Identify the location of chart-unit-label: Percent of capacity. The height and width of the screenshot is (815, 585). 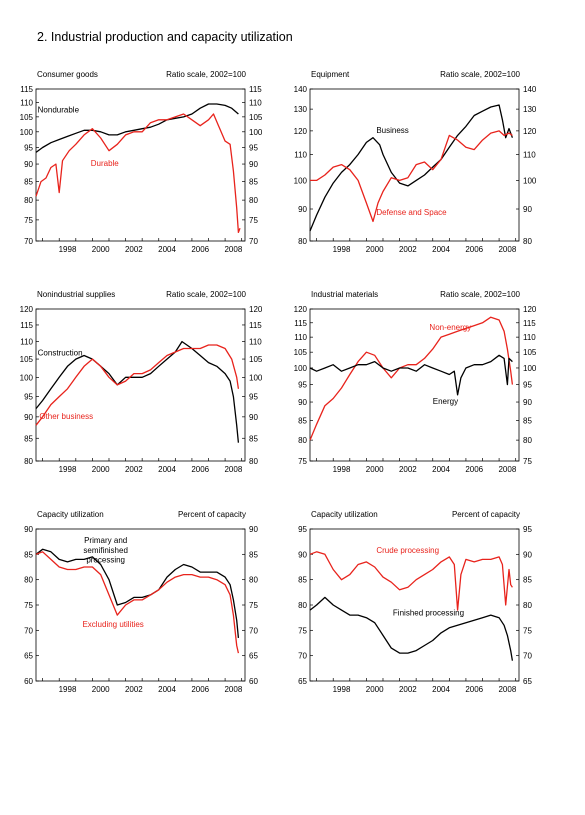
(212, 514).